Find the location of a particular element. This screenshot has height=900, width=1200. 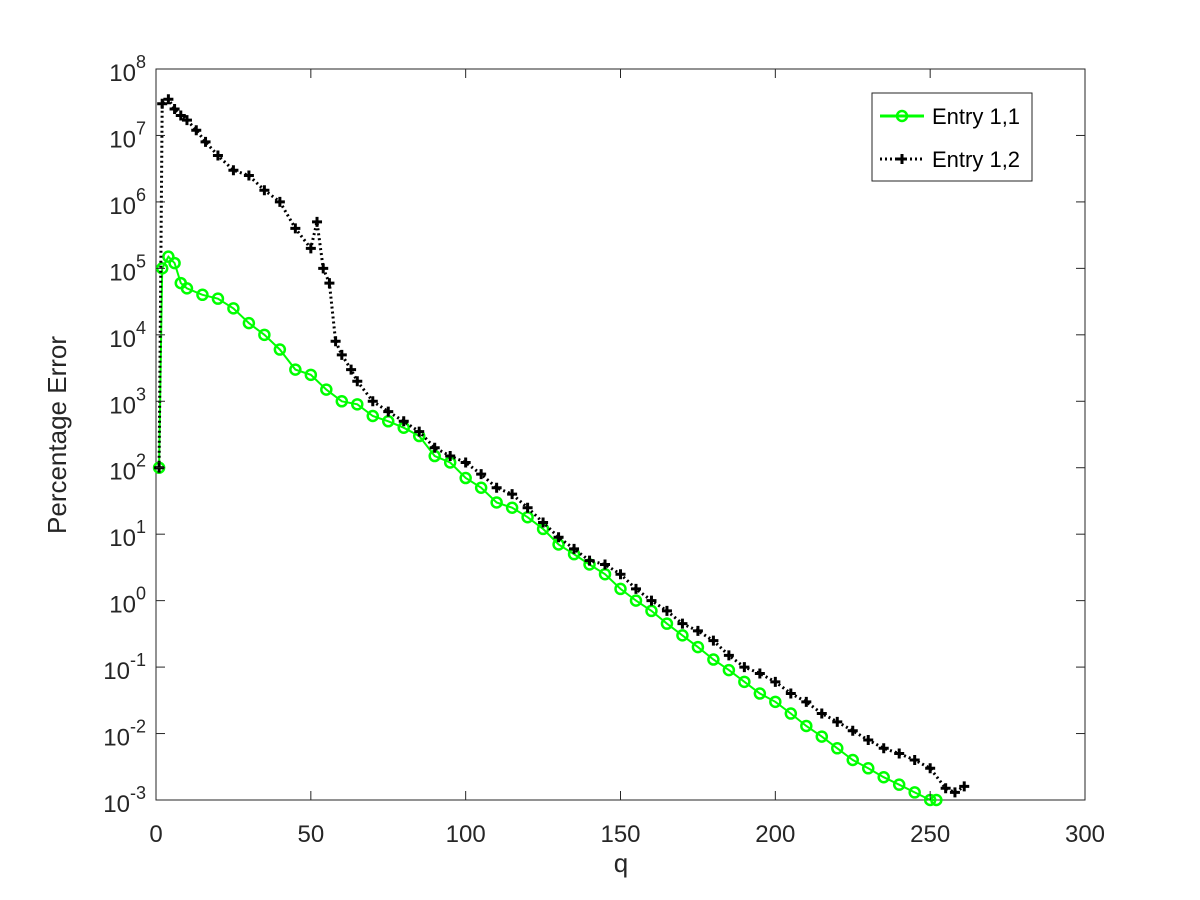

y-tick-exponent: 6 is located at coordinates (141, 195).